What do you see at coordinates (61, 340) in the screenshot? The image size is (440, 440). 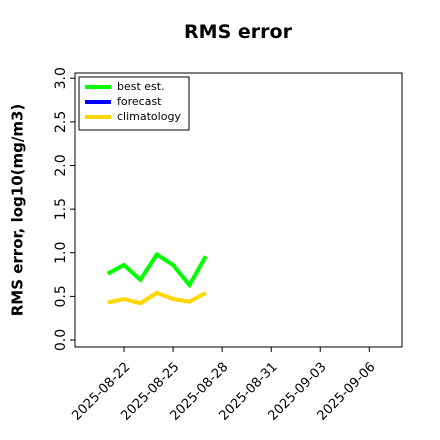 I see `y-tick-label: 0.0` at bounding box center [61, 340].